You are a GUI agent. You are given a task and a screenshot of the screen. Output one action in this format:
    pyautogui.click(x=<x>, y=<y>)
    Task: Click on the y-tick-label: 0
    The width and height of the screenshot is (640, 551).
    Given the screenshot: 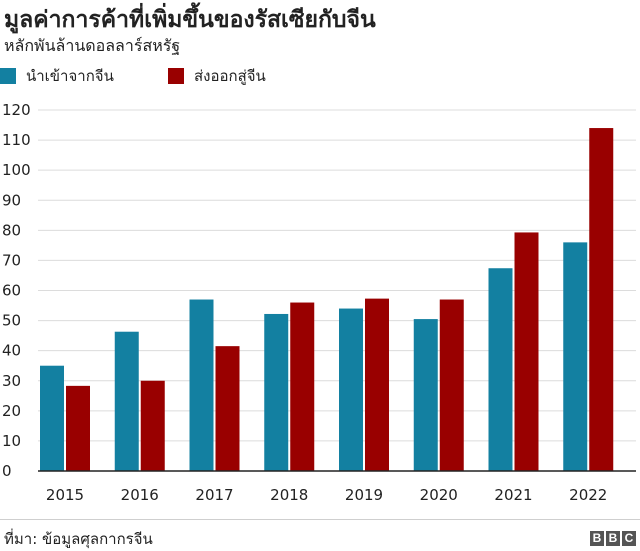 What is the action you would take?
    pyautogui.click(x=7, y=471)
    